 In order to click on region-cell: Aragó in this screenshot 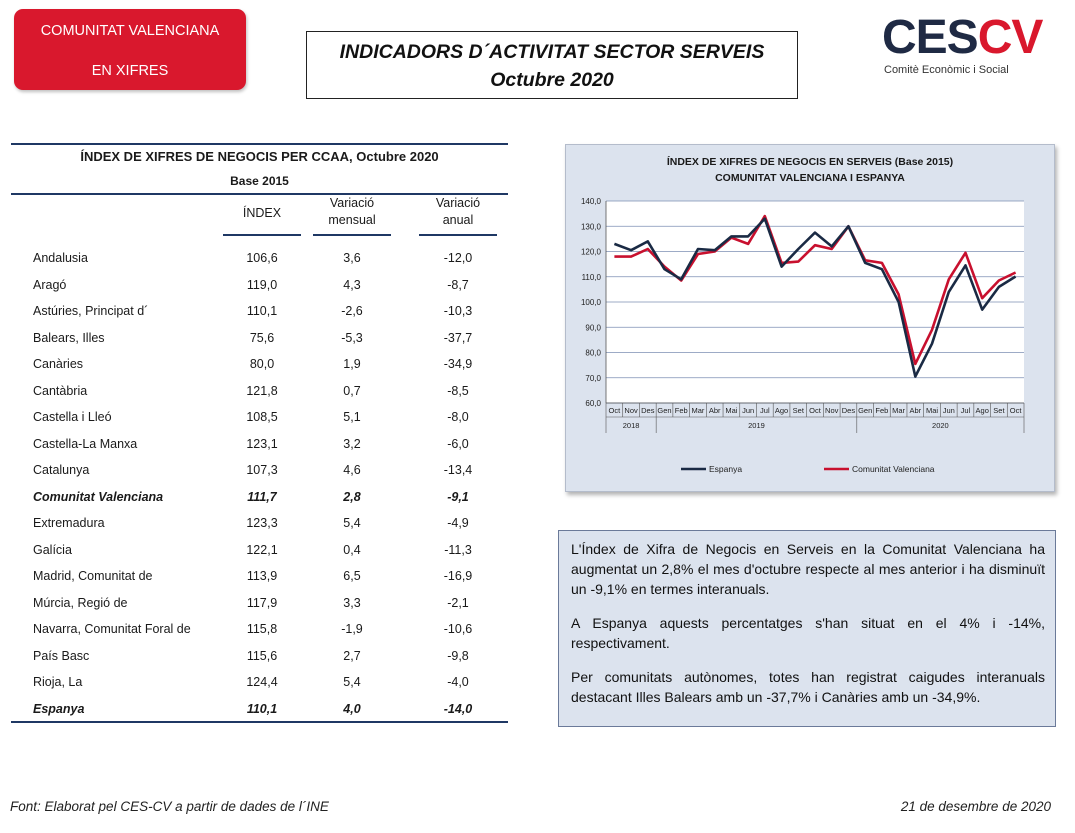, I will do `click(50, 284)`.